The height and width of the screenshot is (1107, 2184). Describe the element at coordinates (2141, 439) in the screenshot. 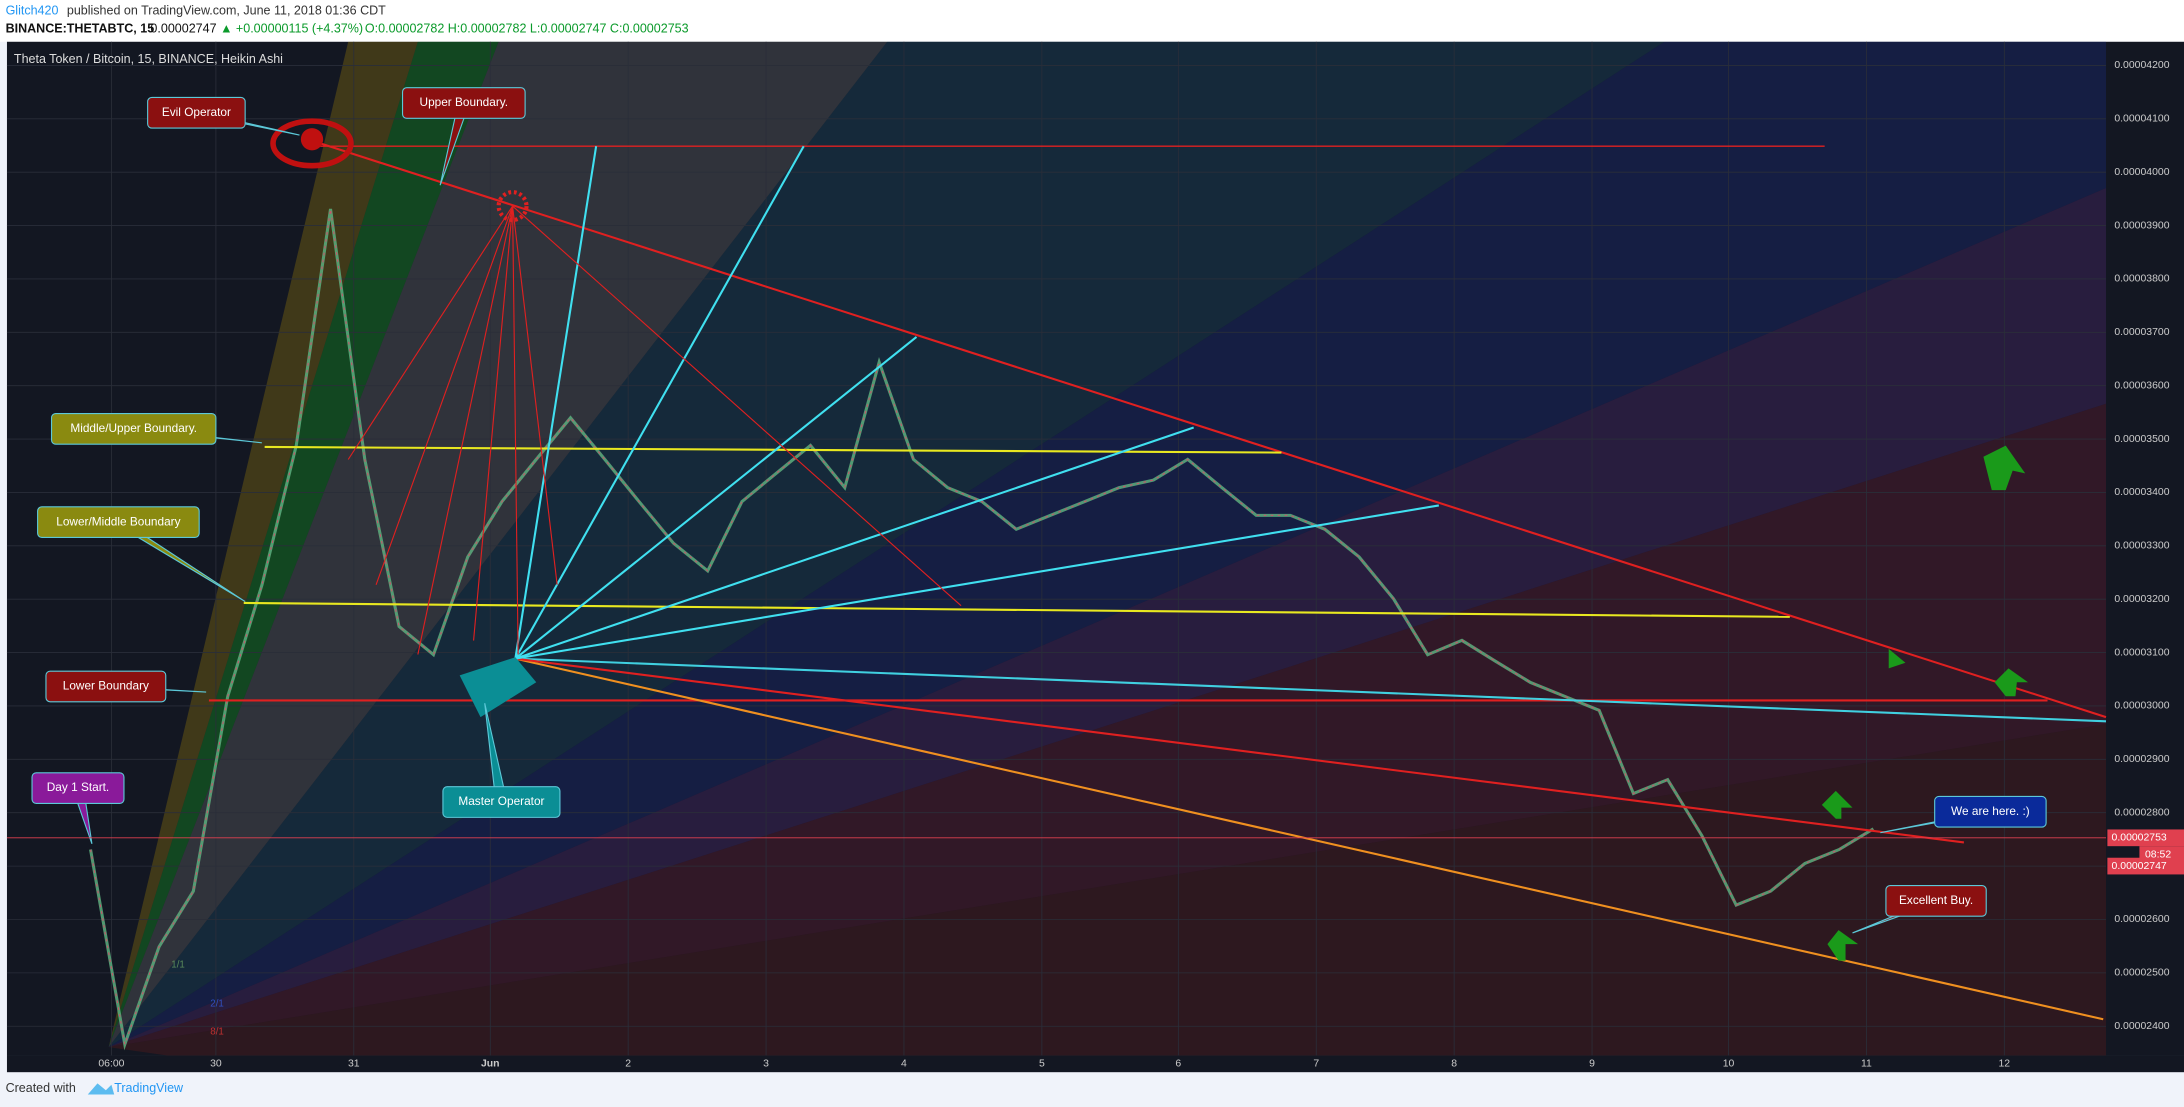

I see `price-tick-label: 0.00003500` at that location.